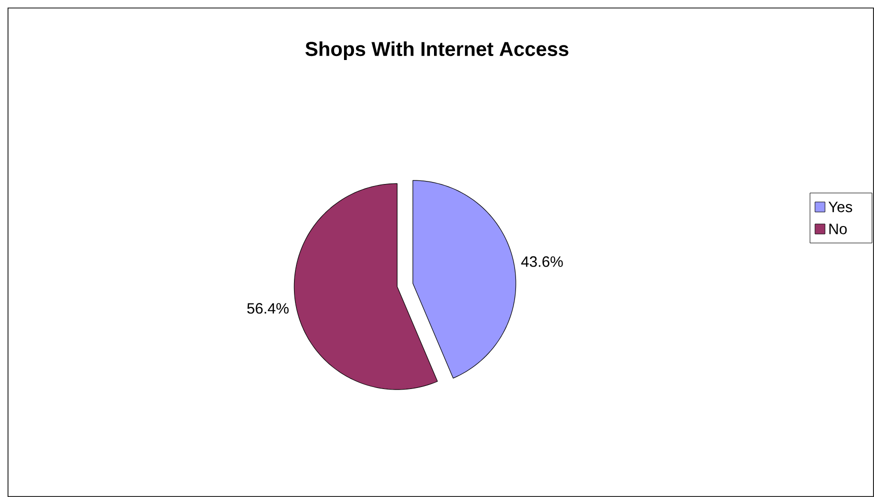 The height and width of the screenshot is (497, 874). I want to click on chart-title: Shops With Internet Access, so click(436, 50).